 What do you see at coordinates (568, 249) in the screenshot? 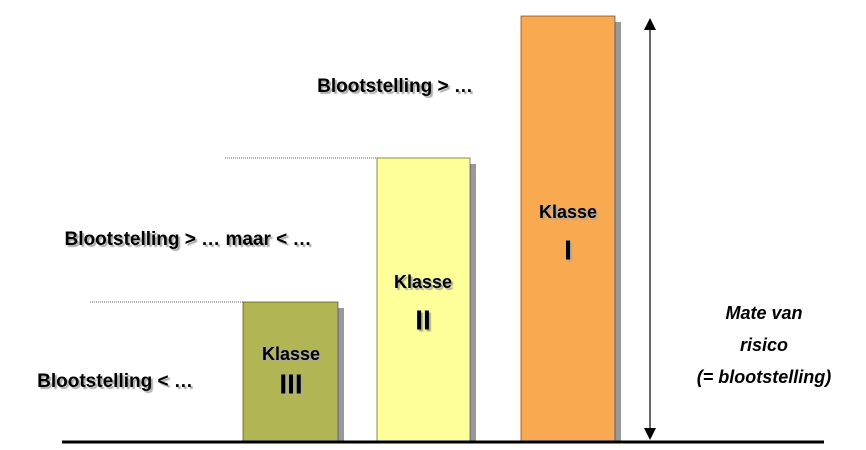
I see `class-numeral: I` at bounding box center [568, 249].